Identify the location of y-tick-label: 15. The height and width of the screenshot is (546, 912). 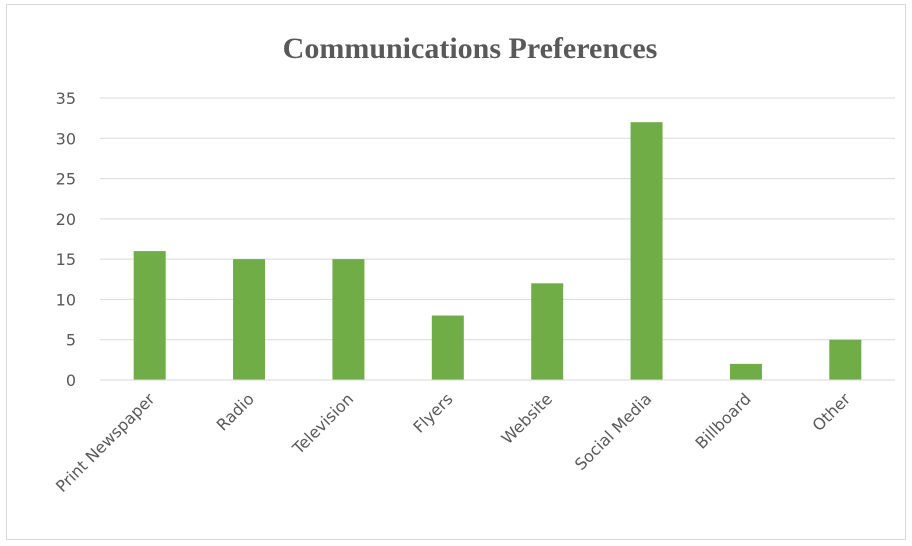
(66, 259).